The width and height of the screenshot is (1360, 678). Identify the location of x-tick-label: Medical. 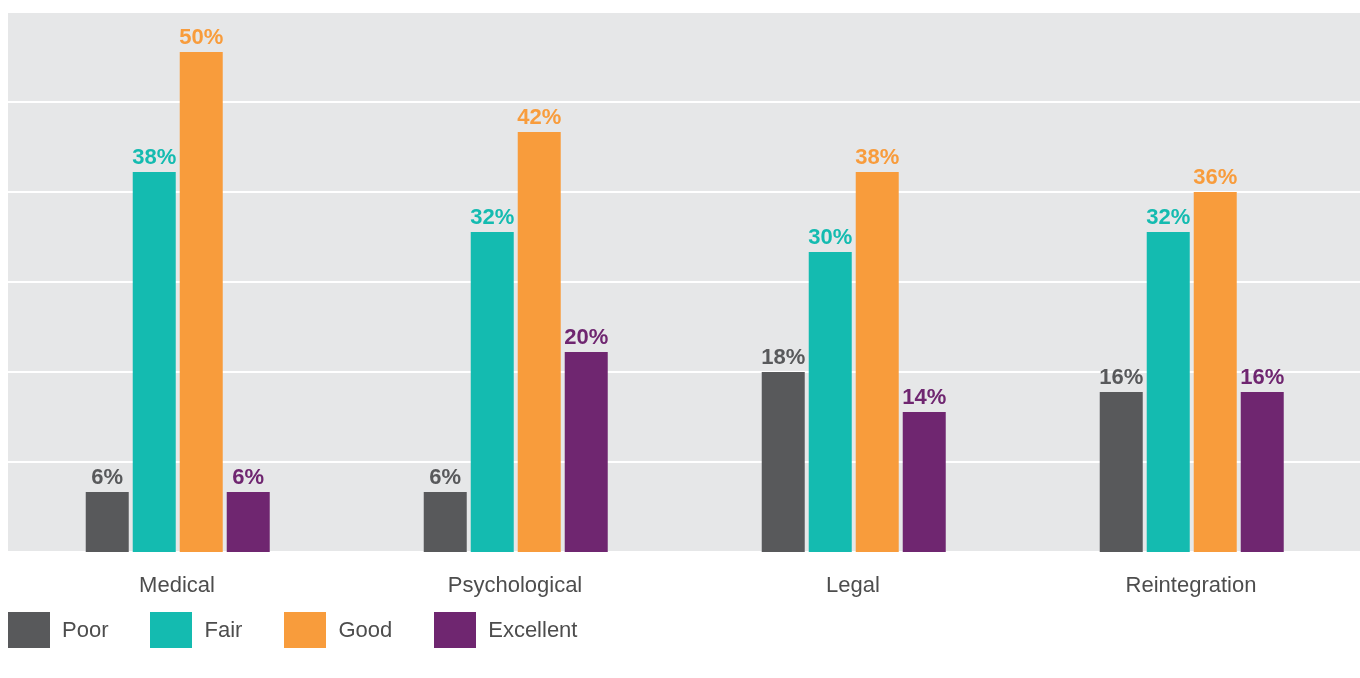
(177, 584).